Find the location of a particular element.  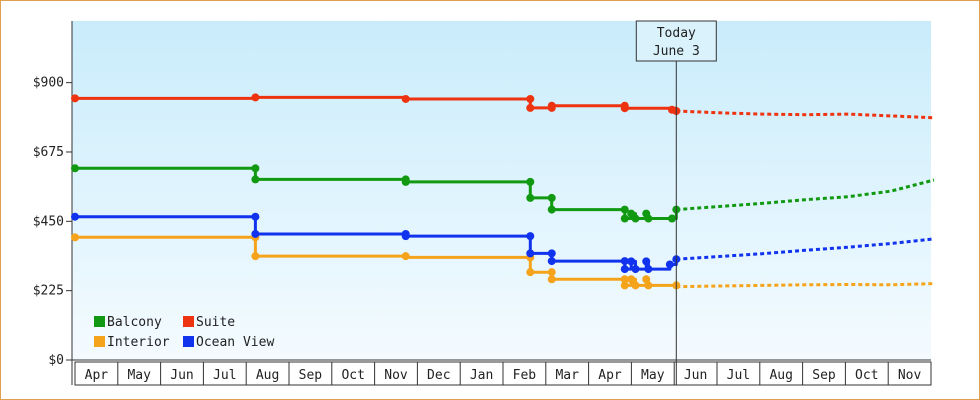

forecast-line-balcony is located at coordinates (805, 195).